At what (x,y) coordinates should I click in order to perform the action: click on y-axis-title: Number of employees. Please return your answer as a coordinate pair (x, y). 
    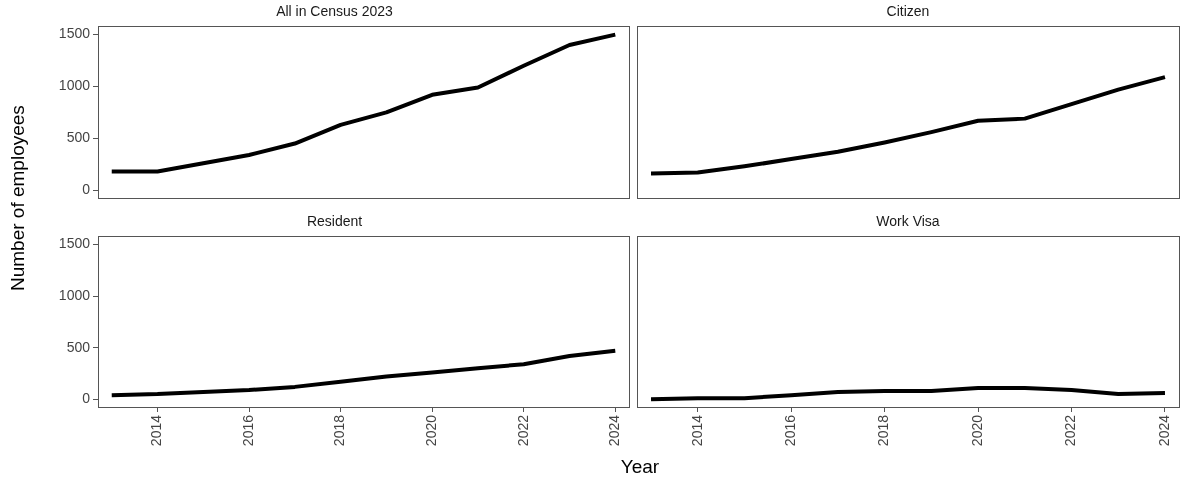
    Looking at the image, I should click on (18, 198).